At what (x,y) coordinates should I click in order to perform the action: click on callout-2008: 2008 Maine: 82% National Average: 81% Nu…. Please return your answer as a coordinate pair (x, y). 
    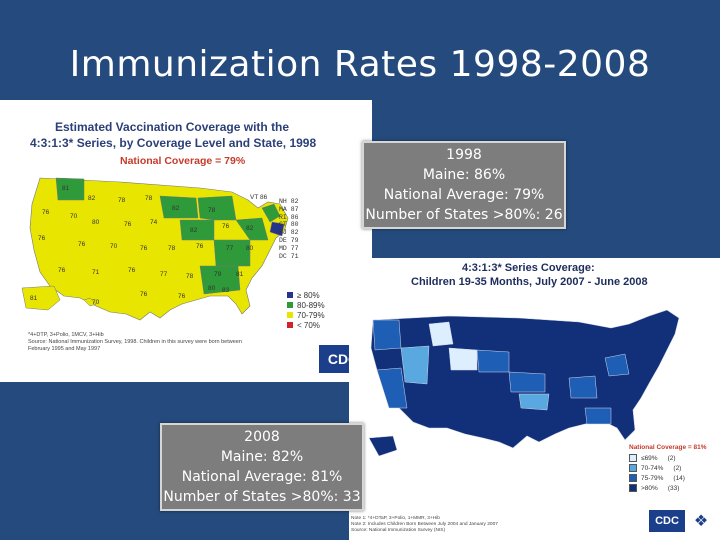
    Looking at the image, I should click on (262, 467).